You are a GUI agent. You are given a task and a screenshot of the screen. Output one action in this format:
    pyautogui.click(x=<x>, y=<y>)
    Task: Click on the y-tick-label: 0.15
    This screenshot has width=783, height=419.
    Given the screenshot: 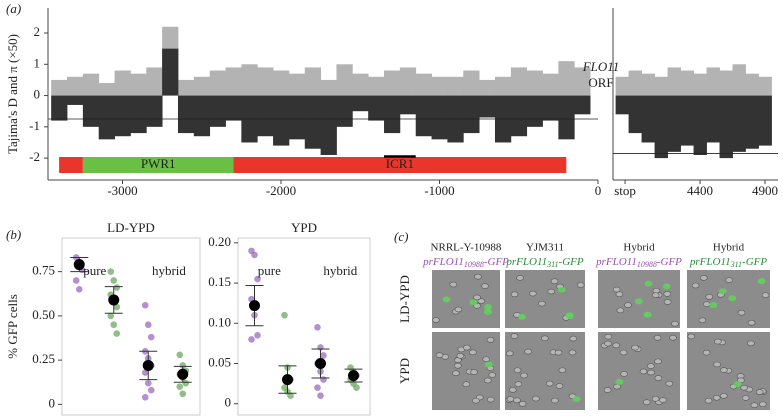 What is the action you would take?
    pyautogui.click(x=219, y=281)
    